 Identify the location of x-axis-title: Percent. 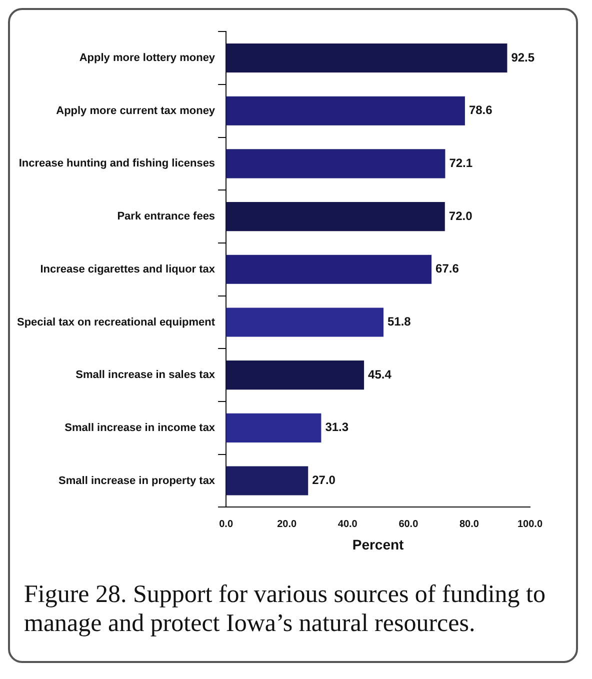
(378, 544).